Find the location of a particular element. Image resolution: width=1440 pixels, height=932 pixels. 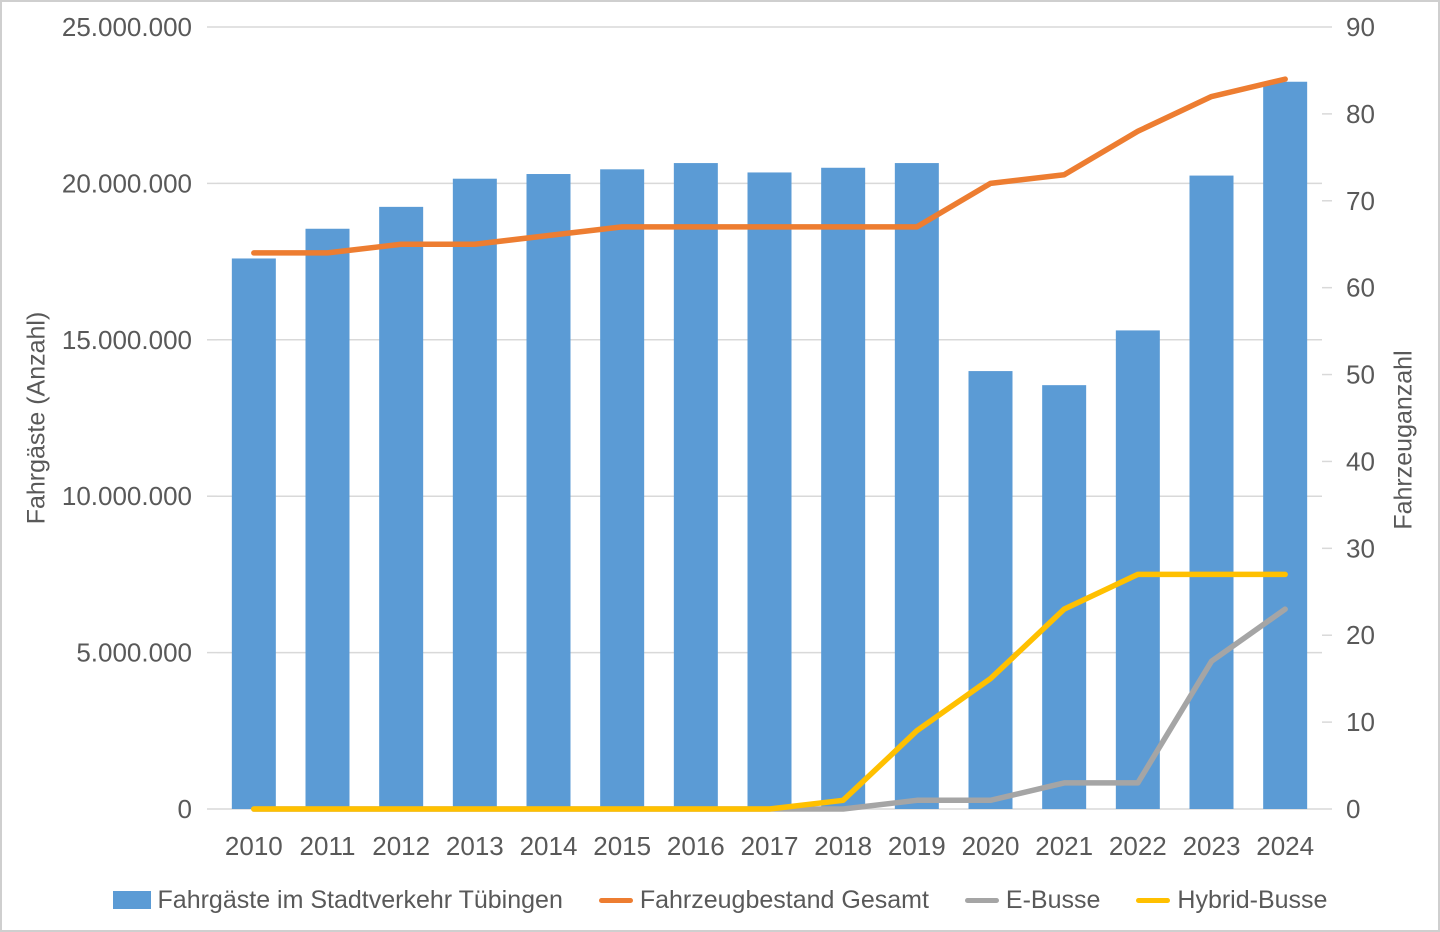

bar-2019 is located at coordinates (916, 486).